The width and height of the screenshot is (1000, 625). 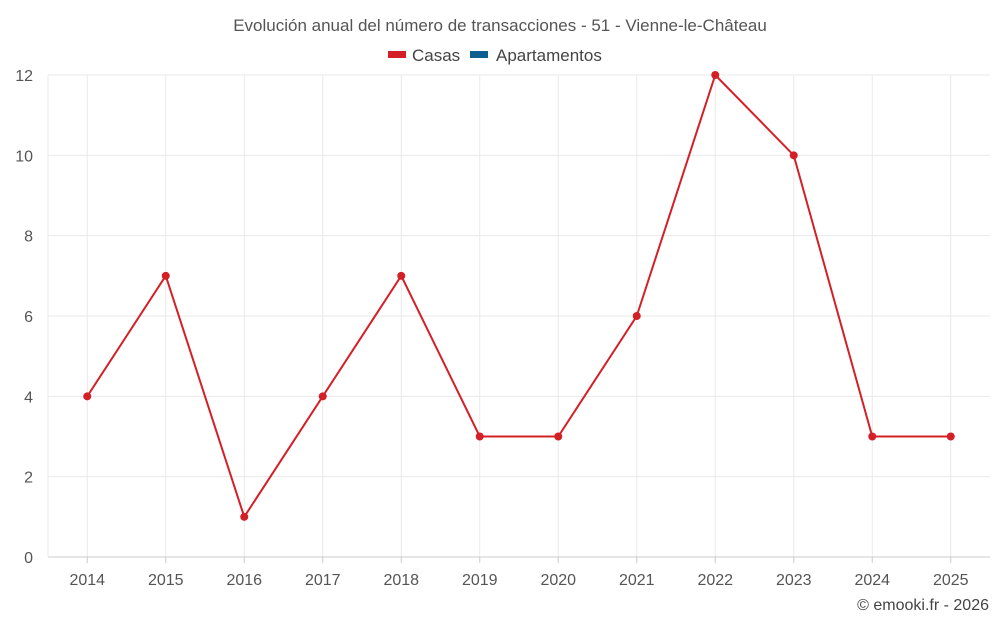 I want to click on x-tick-label: 2016, so click(x=244, y=580).